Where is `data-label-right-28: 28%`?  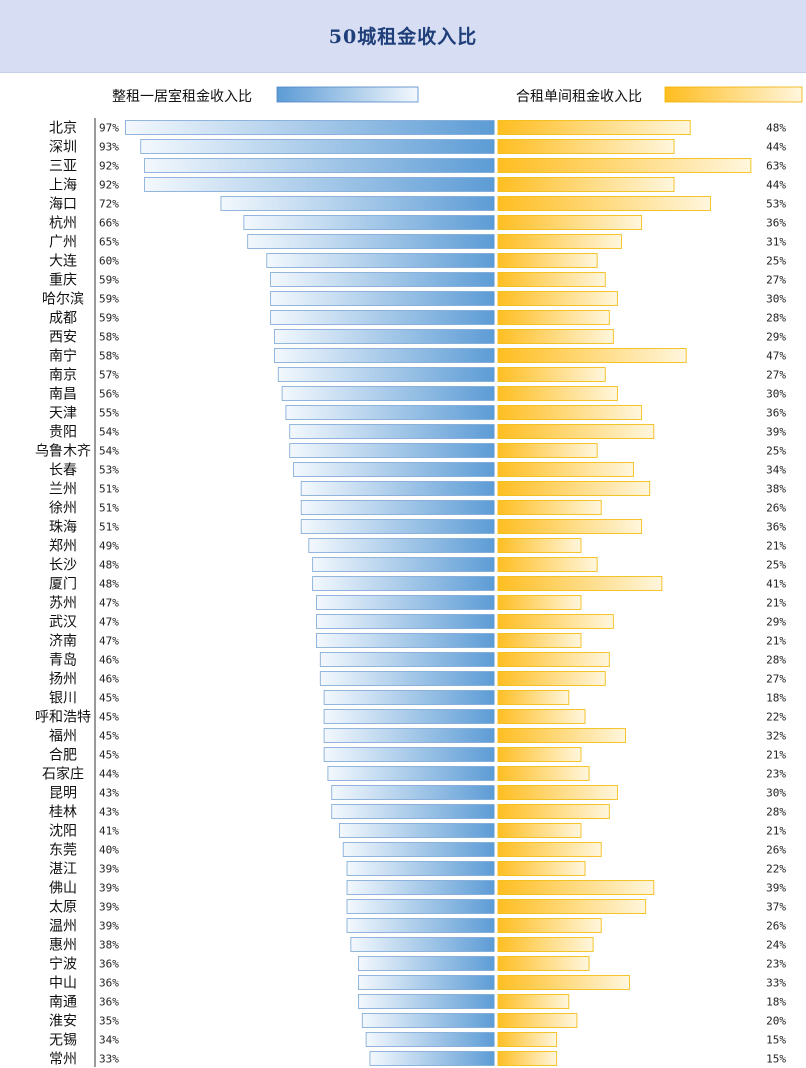 data-label-right-28: 28% is located at coordinates (776, 660).